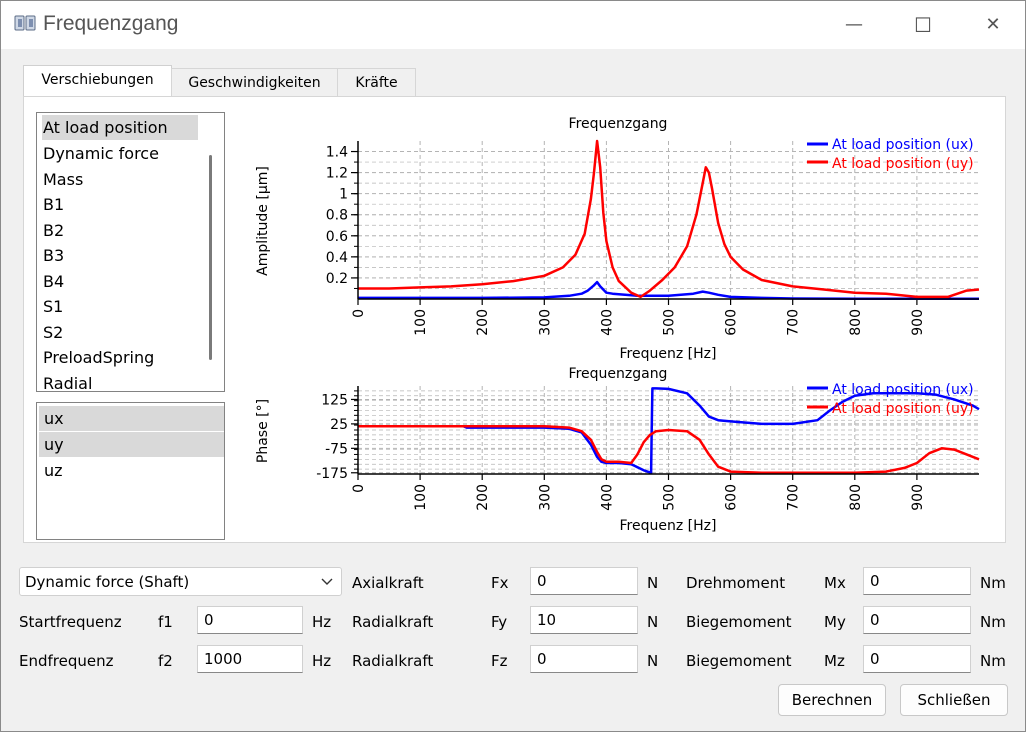 The height and width of the screenshot is (732, 1026). I want to click on f2-label: f2, so click(165, 661).